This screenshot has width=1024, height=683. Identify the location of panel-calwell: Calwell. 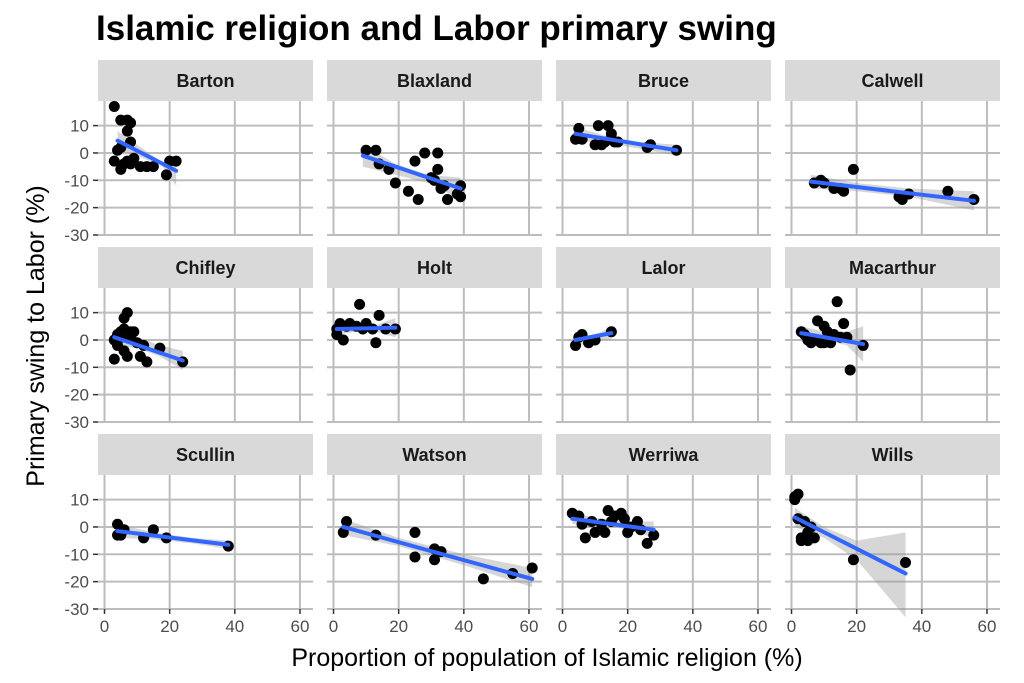
(892, 148).